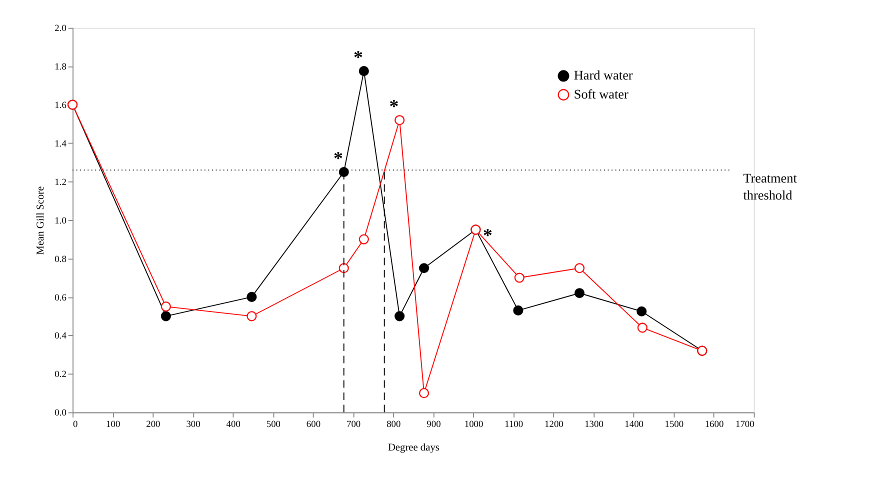 The image size is (882, 497). I want to click on x-tick-label: 900, so click(434, 425).